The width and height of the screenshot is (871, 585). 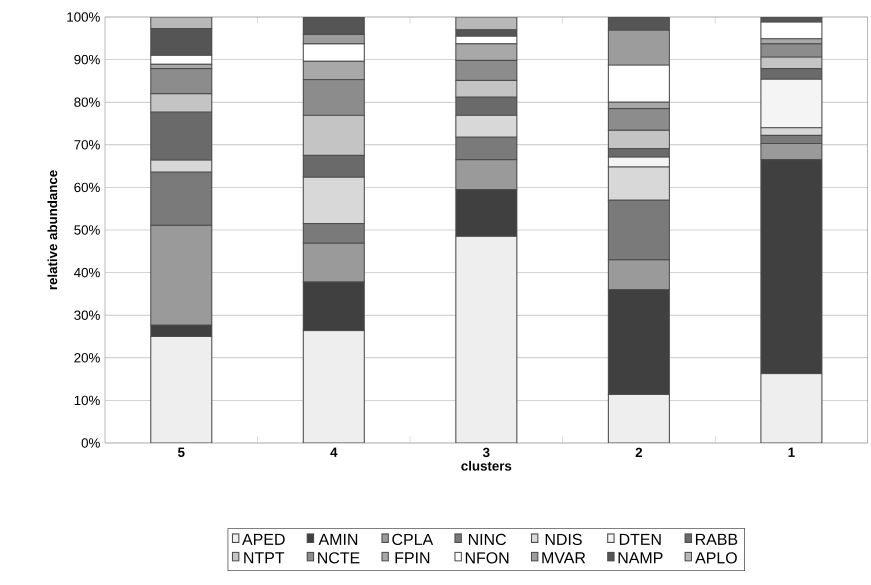 What do you see at coordinates (334, 452) in the screenshot?
I see `x-tick-label: 4` at bounding box center [334, 452].